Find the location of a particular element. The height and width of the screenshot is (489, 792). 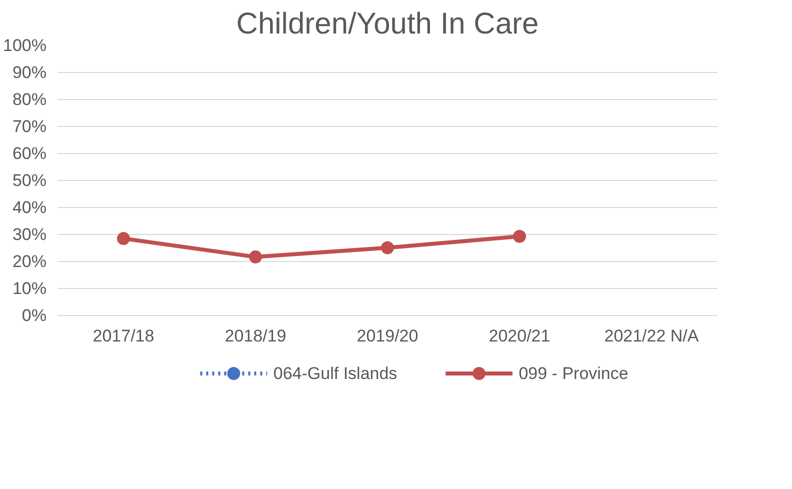

y-tick-label: 90% is located at coordinates (29, 72).